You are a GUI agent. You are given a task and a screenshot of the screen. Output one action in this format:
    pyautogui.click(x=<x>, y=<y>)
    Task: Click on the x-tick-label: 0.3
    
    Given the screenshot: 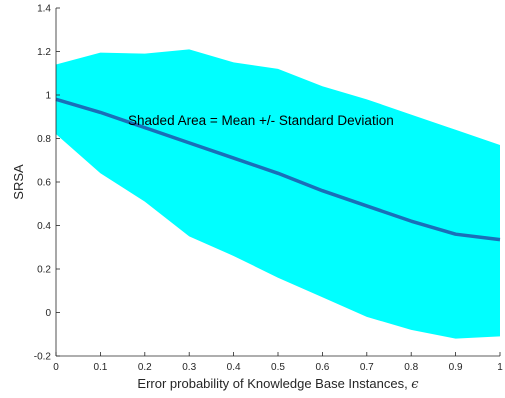 What is the action you would take?
    pyautogui.click(x=189, y=367)
    